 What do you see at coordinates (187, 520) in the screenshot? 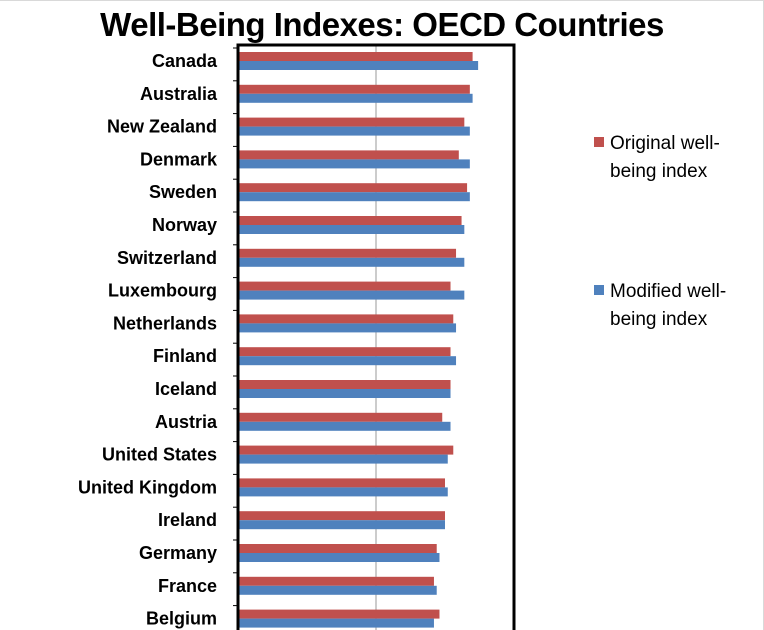
I see `category-label: Ireland` at bounding box center [187, 520].